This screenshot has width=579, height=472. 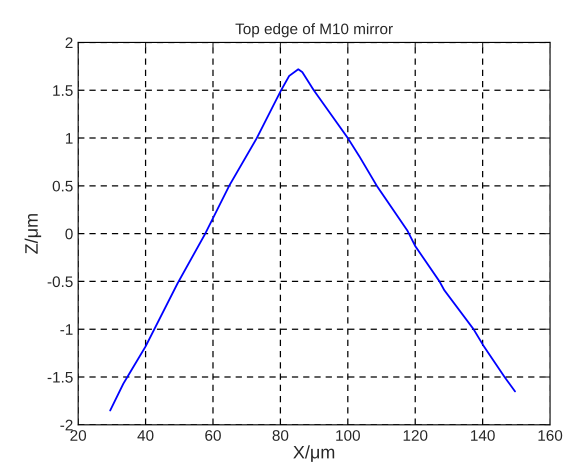 I want to click on y-tick-label: -0.5, so click(x=60, y=282).